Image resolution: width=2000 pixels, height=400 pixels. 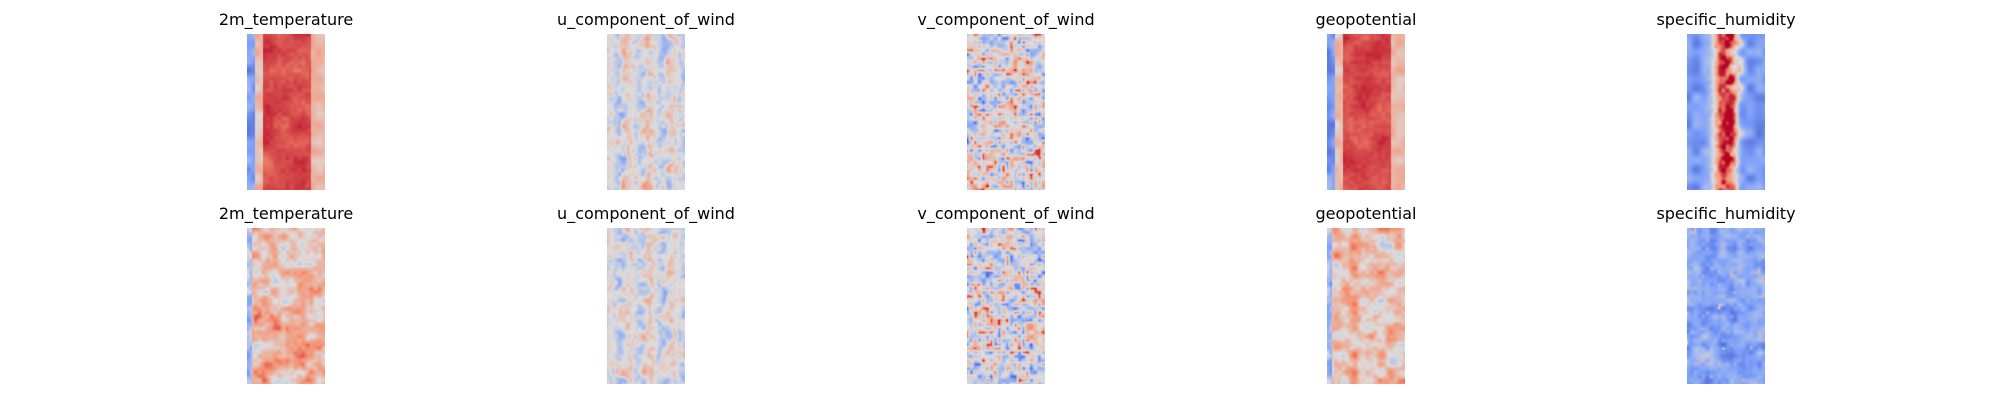 I want to click on panel-v-component-of-wind-row2: v_component_of_wind, so click(x=1006, y=299).